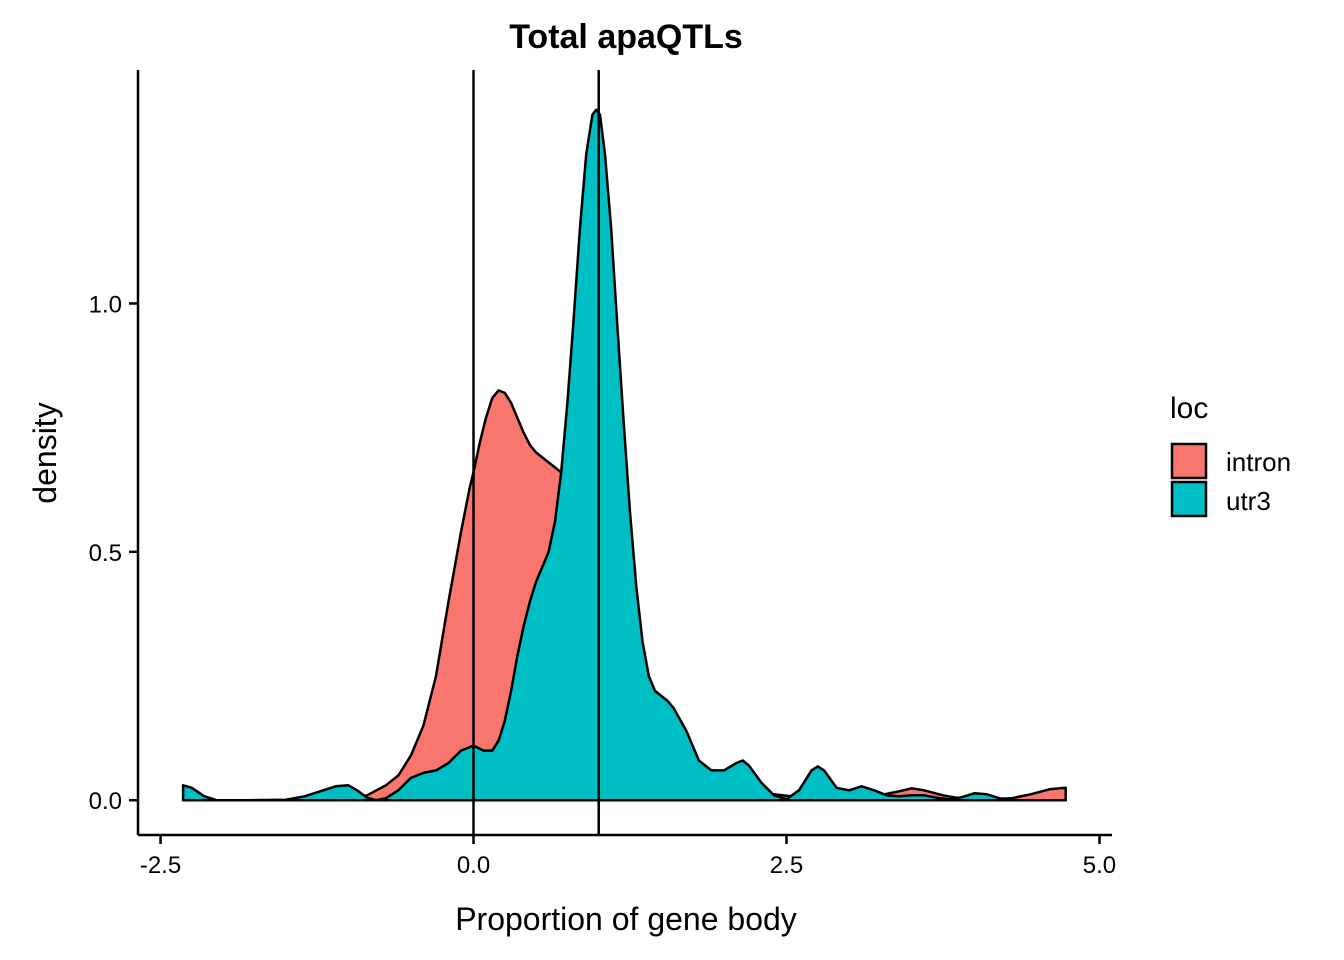 The image size is (1344, 960). Describe the element at coordinates (626, 37) in the screenshot. I see `chart-title: Total apaQTLs` at that location.